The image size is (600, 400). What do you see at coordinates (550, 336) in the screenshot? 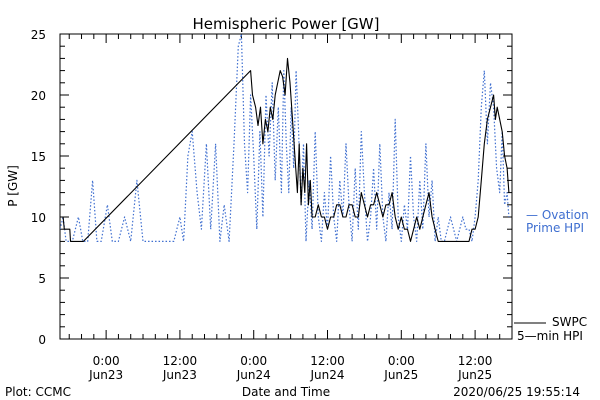
I see `legend-swpc-line2: 5—min HPI` at bounding box center [550, 336].